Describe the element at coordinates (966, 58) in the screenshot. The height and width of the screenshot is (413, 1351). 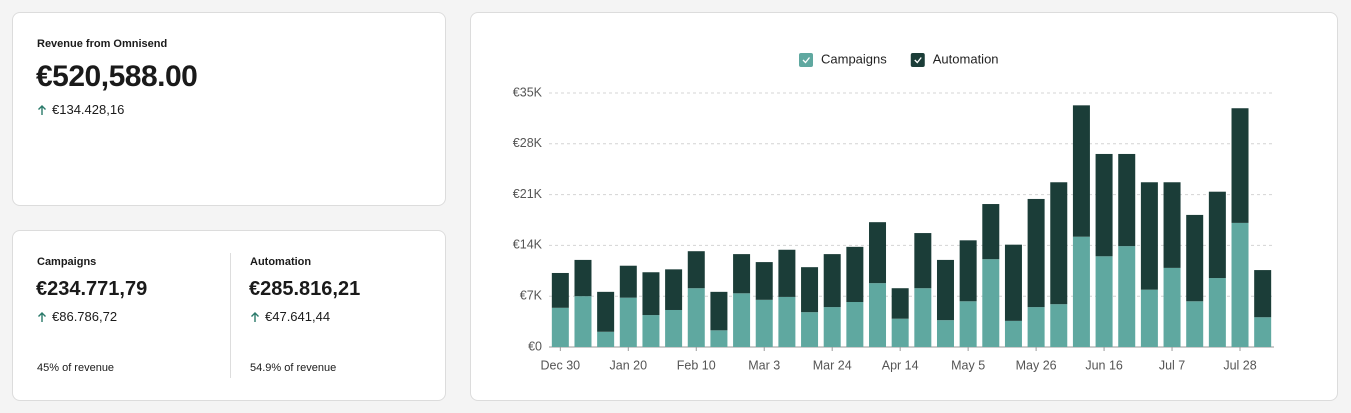
I see `legend-label: Automation` at that location.